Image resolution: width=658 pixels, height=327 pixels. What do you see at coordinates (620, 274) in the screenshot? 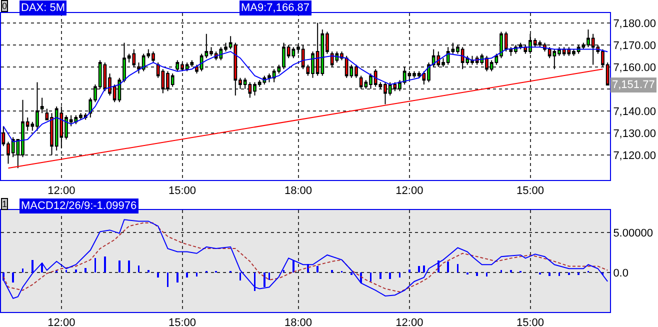
I see `y-tick-label: 0.0` at bounding box center [620, 274].